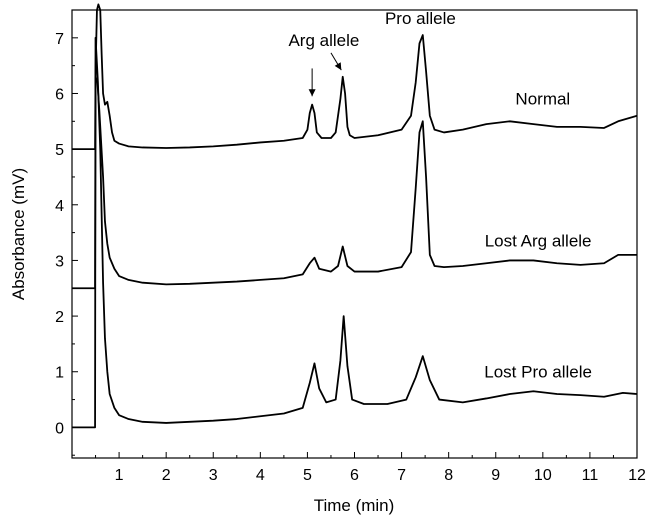  What do you see at coordinates (637, 475) in the screenshot?
I see `x-tick-label: 12` at bounding box center [637, 475].